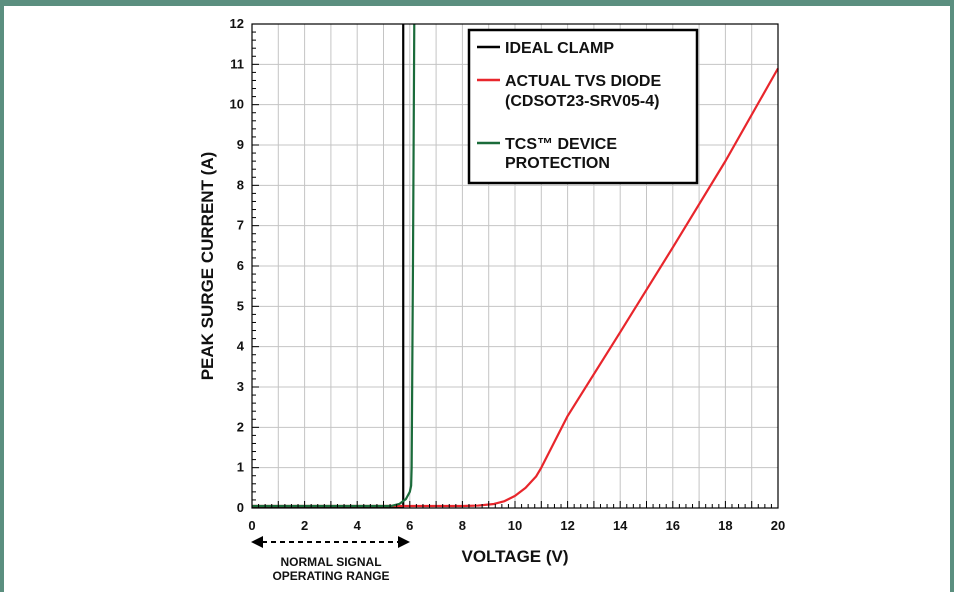 The width and height of the screenshot is (954, 592). Describe the element at coordinates (241, 346) in the screenshot. I see `y-tick-label: 4` at that location.